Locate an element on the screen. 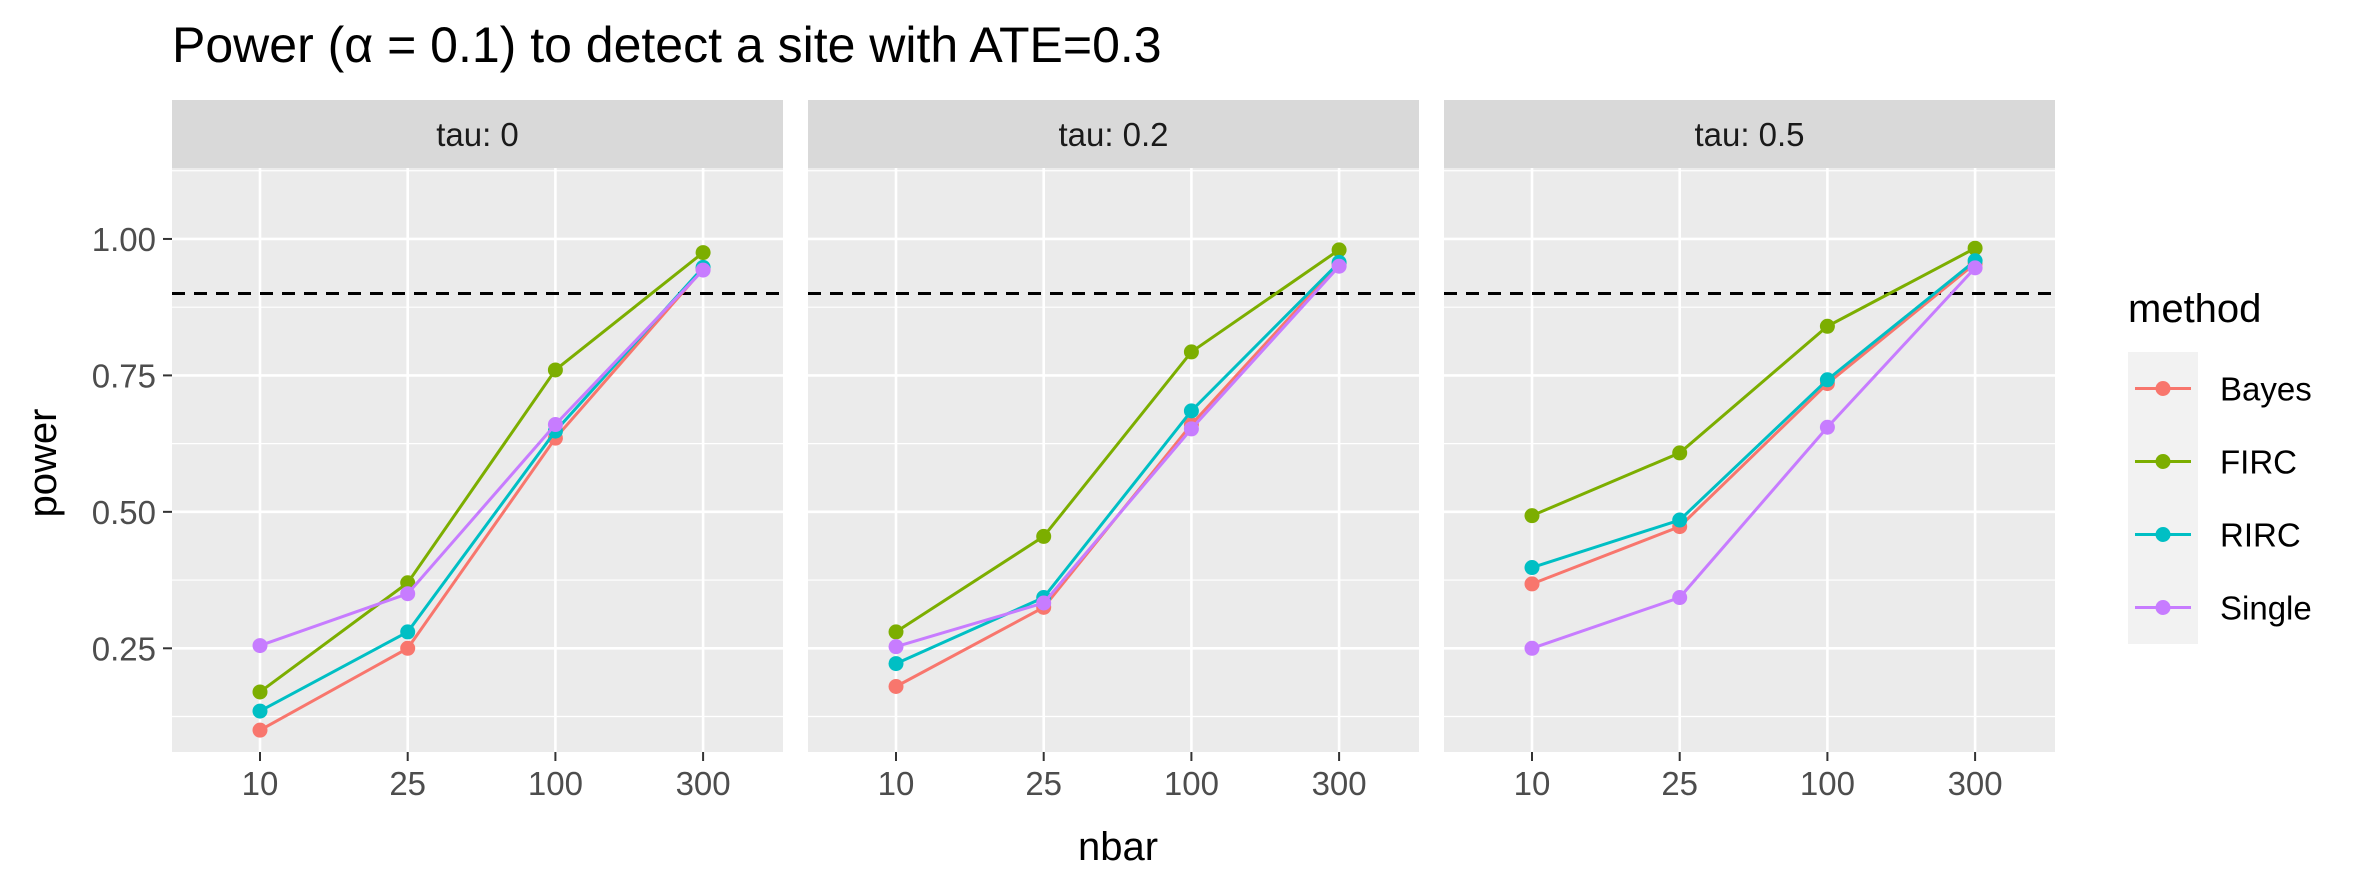 The image size is (2362, 885). legend-label: FIRC is located at coordinates (2258, 462).